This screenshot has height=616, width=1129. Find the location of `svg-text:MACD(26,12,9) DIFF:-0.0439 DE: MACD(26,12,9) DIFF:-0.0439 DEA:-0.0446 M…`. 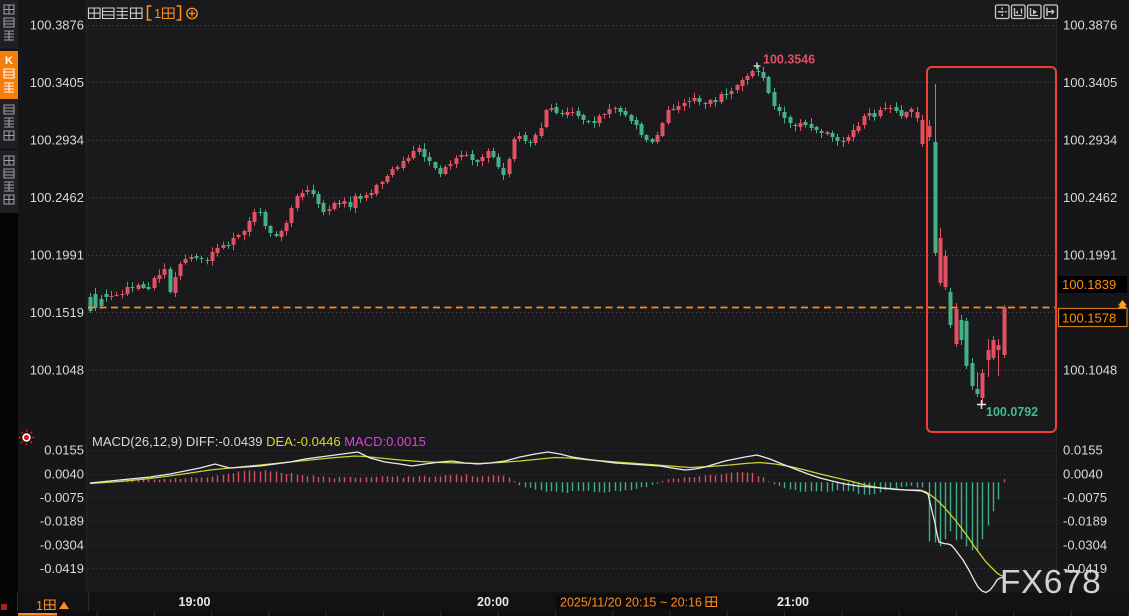

svg-text:MACD(26,12,9) DIFF:-0.0439 DE: MACD(26,12,9) DIFF:-0.0439 DEA:-0.0446 M… is located at coordinates (259, 441).